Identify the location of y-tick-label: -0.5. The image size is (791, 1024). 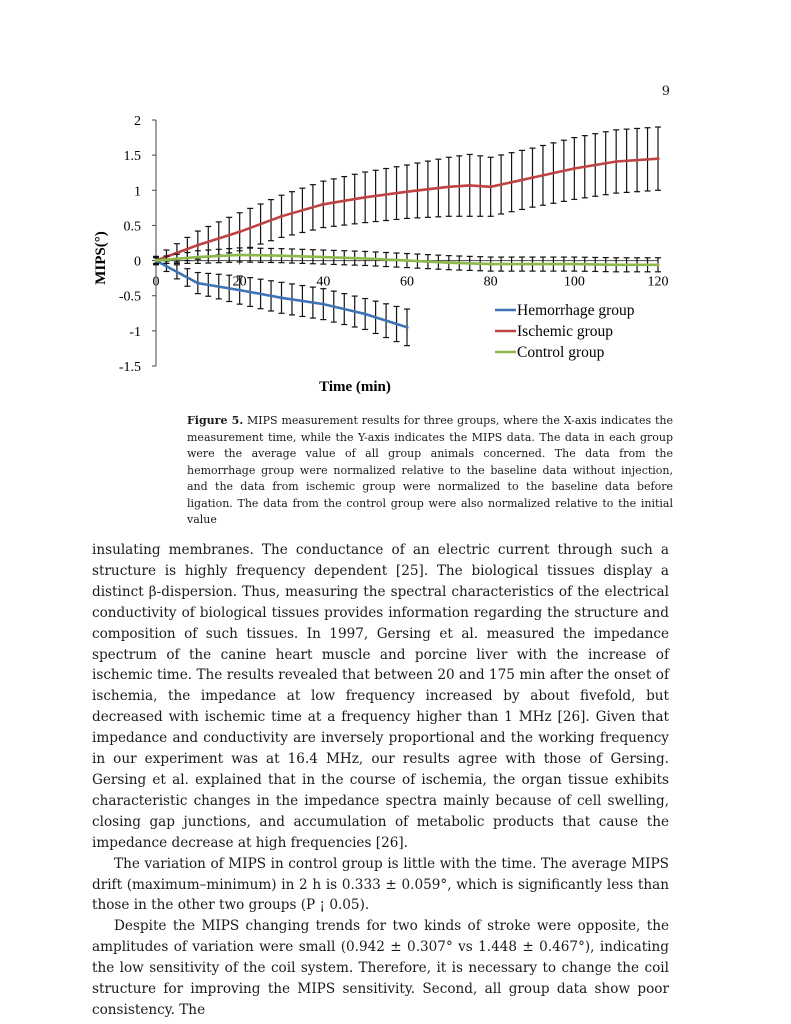
(130, 297).